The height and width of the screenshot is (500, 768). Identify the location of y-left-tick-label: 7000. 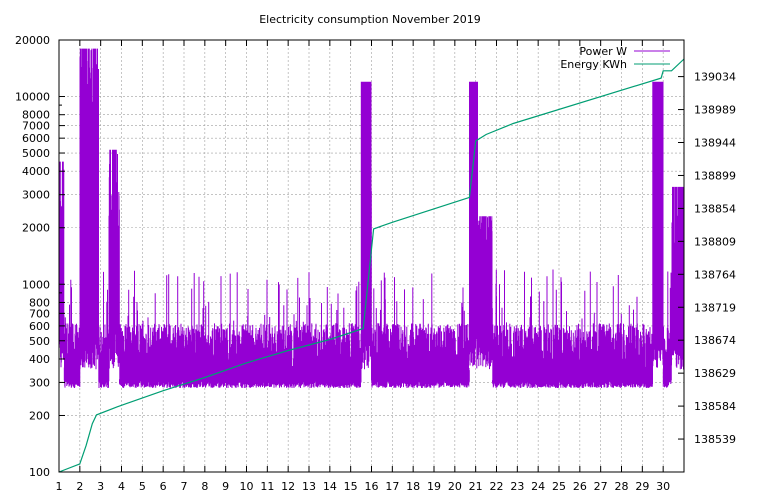
(36, 126).